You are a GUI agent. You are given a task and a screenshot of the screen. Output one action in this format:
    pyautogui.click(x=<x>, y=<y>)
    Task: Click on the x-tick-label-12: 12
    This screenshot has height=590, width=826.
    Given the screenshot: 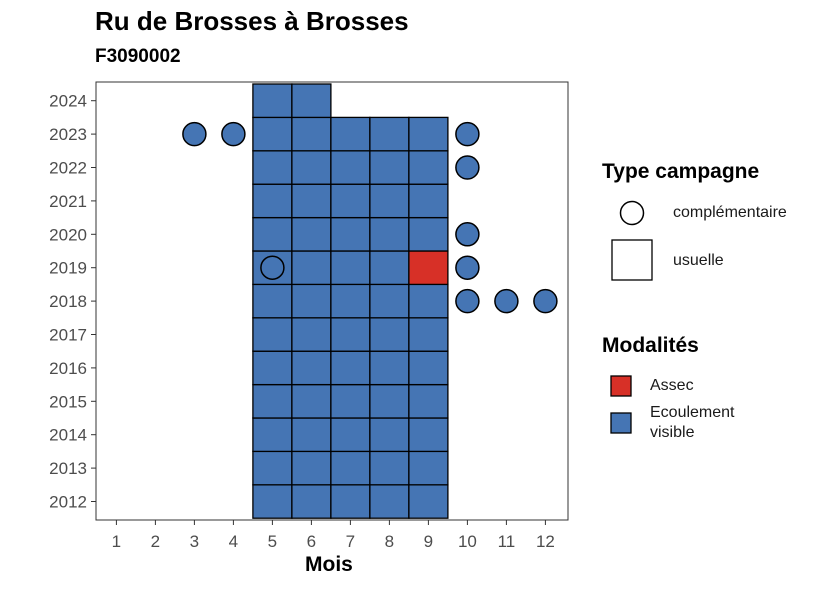 What is the action you would take?
    pyautogui.click(x=545, y=541)
    